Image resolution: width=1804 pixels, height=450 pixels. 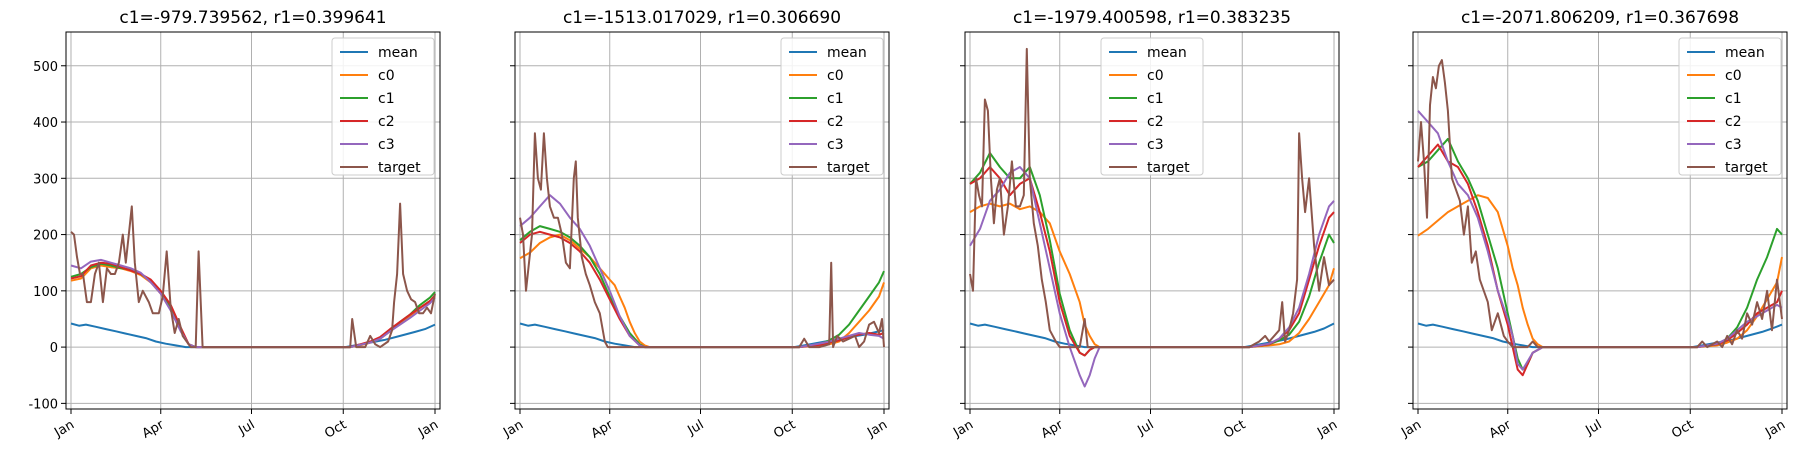 What do you see at coordinates (253, 335) in the screenshot?
I see `series-line-mean` at bounding box center [253, 335].